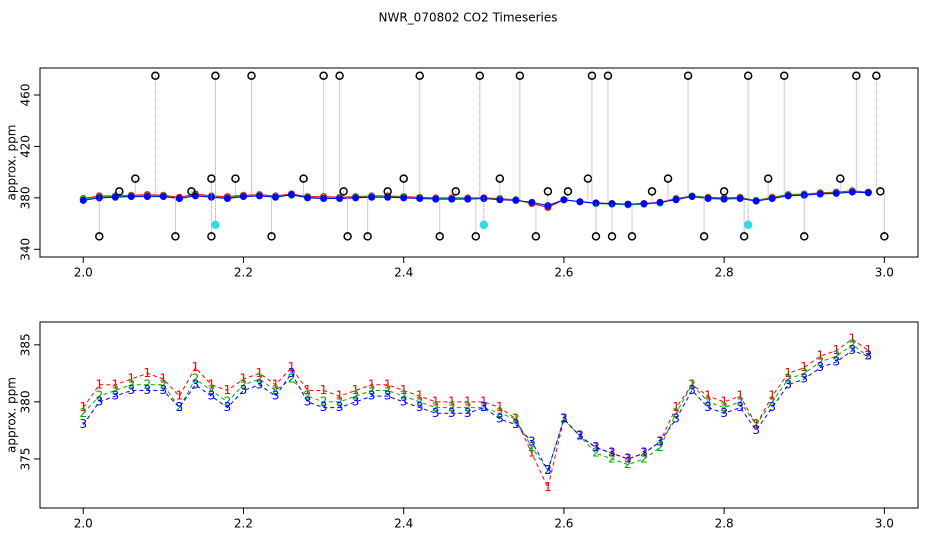  I want to click on y-axis-label: approx. ppm, so click(12, 415).